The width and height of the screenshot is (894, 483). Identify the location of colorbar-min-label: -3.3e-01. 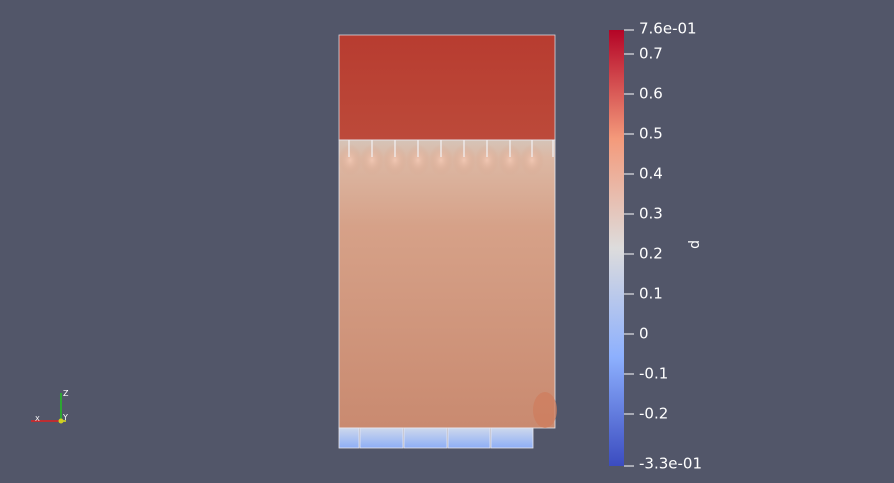
(670, 463).